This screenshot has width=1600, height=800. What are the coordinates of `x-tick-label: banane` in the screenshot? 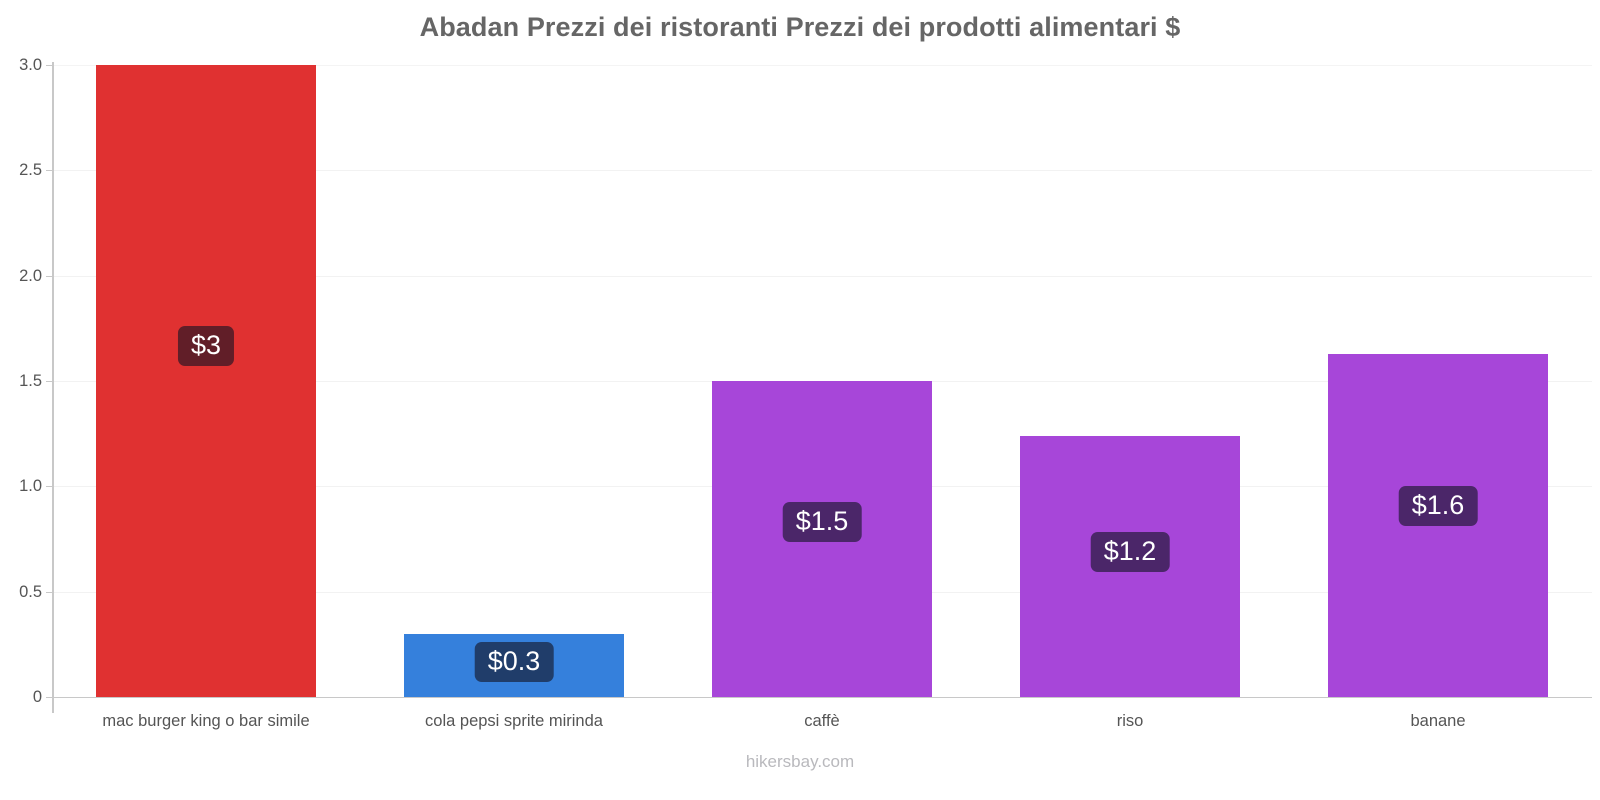 It's located at (1438, 721).